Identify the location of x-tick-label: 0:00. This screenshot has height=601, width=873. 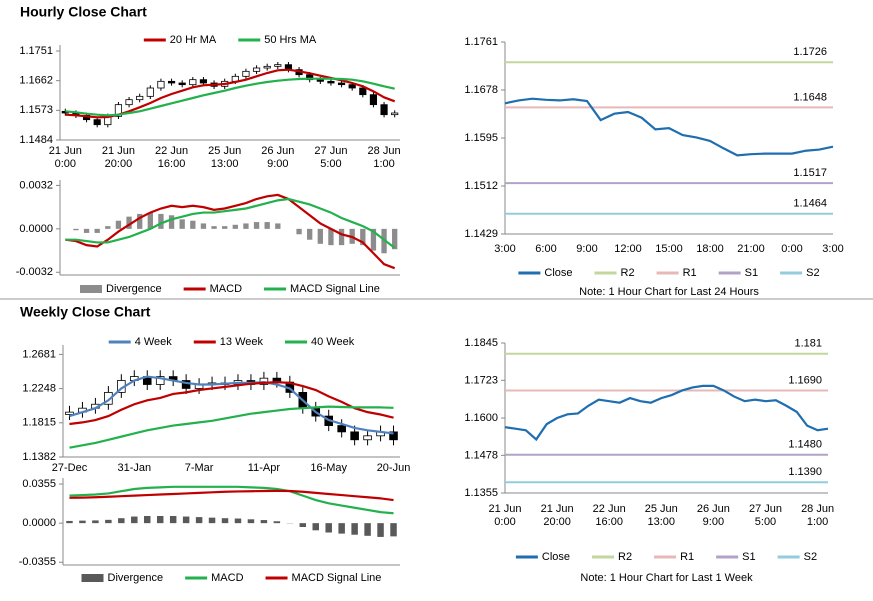
(65, 164).